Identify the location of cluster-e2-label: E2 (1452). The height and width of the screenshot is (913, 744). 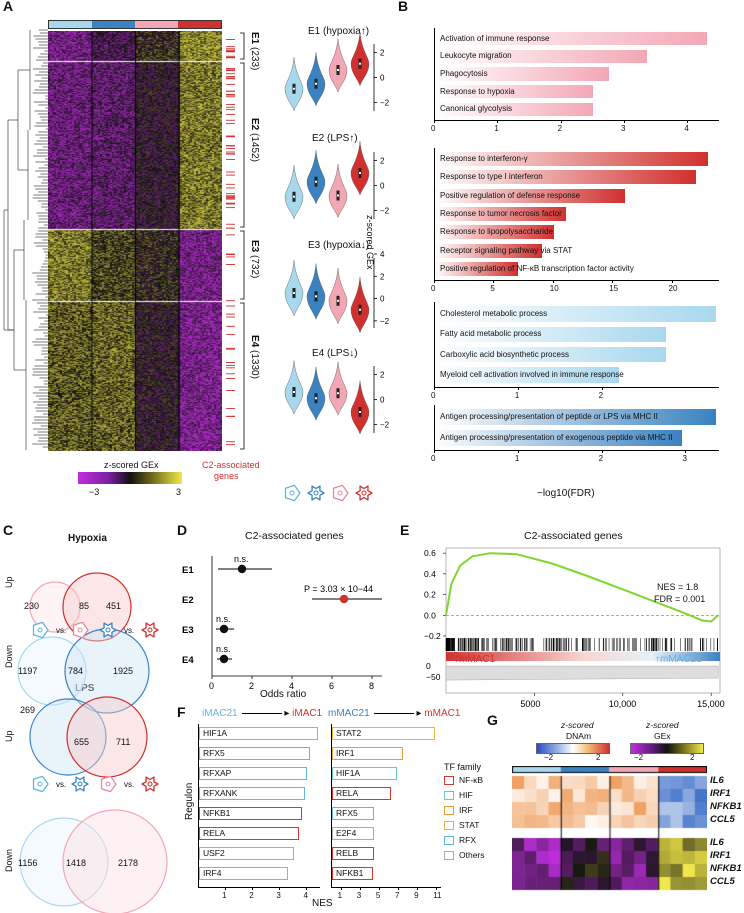
(254, 140).